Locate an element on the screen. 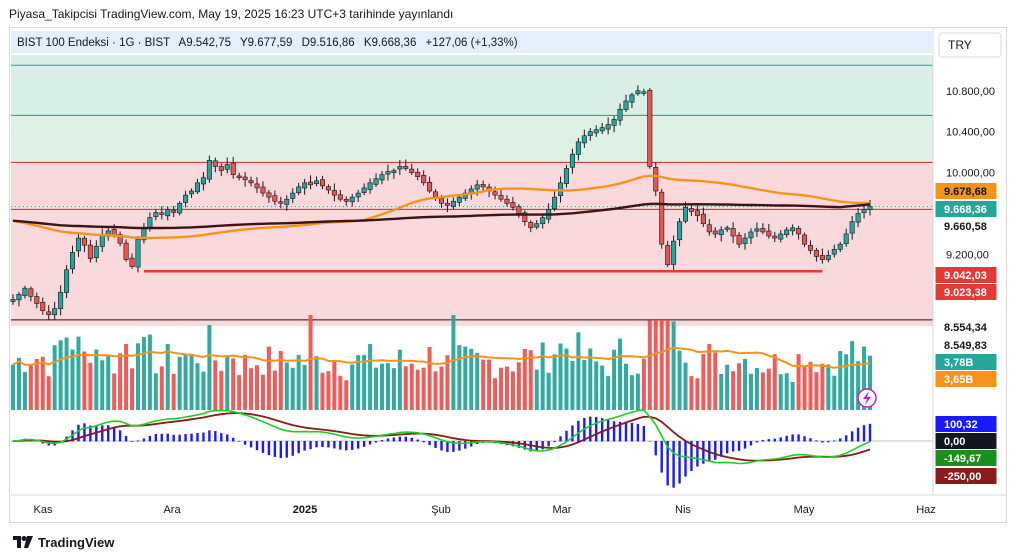 This screenshot has height=559, width=1017. legend-change: +127,06 (+1,33%) is located at coordinates (472, 43).